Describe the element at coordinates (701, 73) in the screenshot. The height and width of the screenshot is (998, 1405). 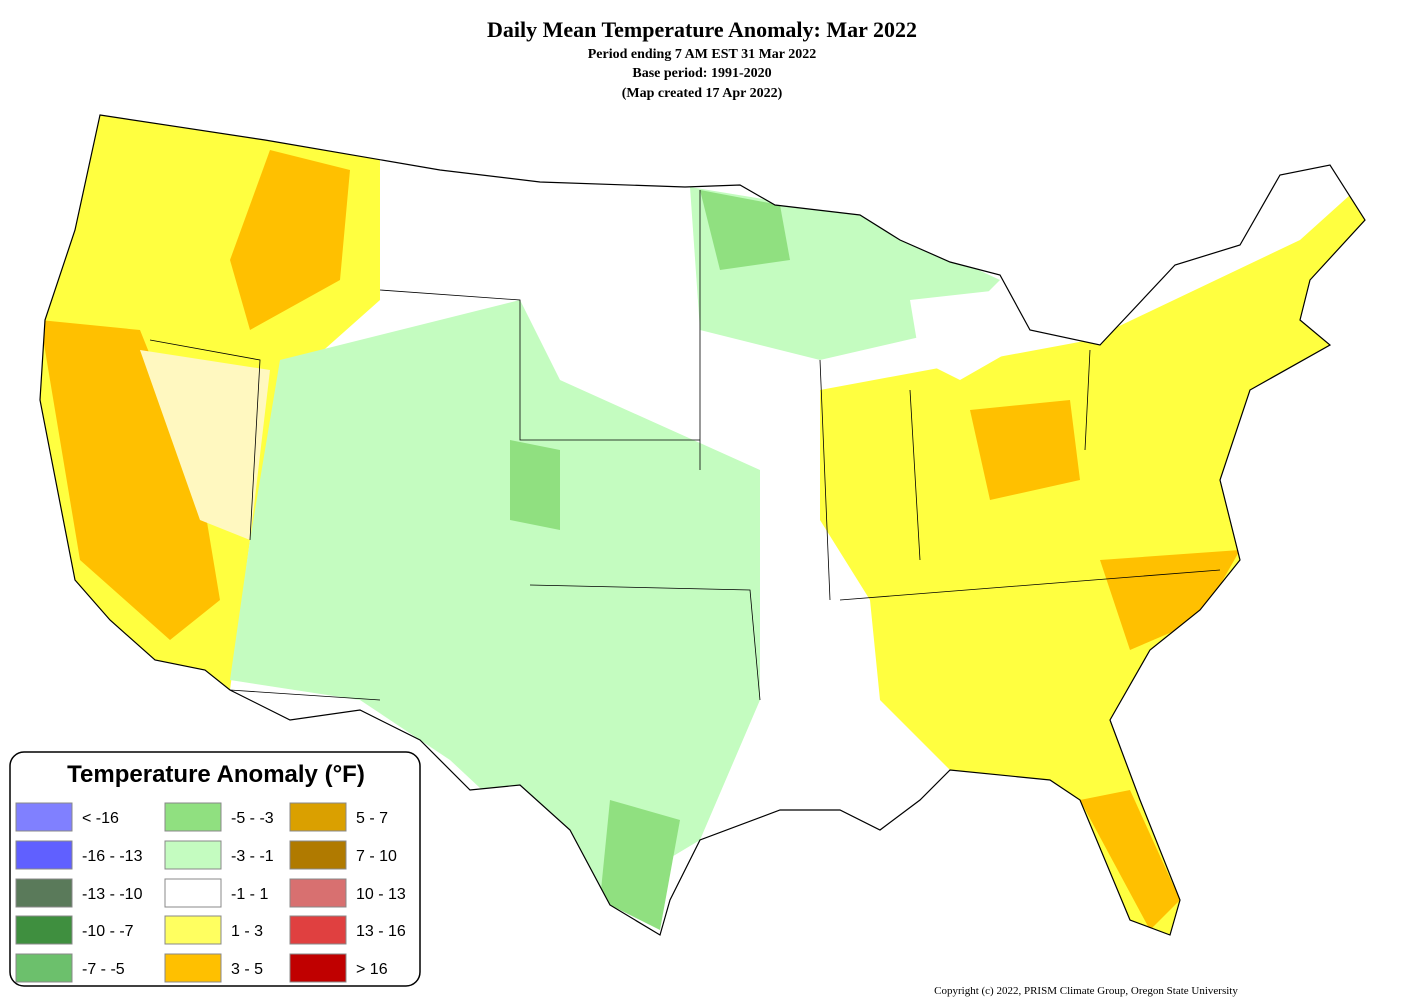
I see `subtitle: Base period: 1991-2020` at that location.